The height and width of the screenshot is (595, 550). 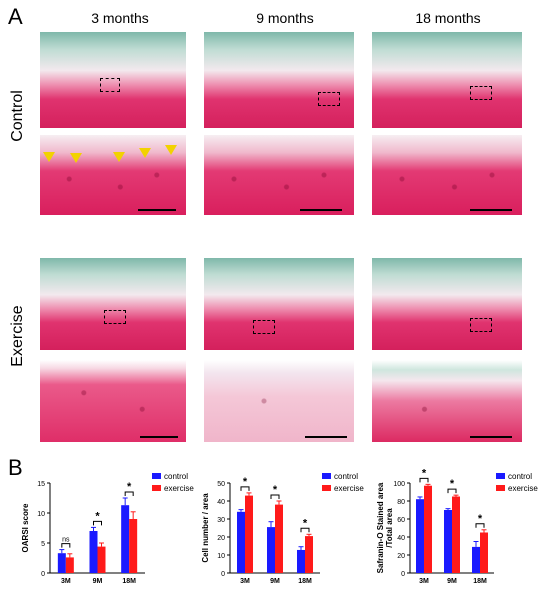 What do you see at coordinates (41, 514) in the screenshot?
I see `y-tick-label: 10` at bounding box center [41, 514].